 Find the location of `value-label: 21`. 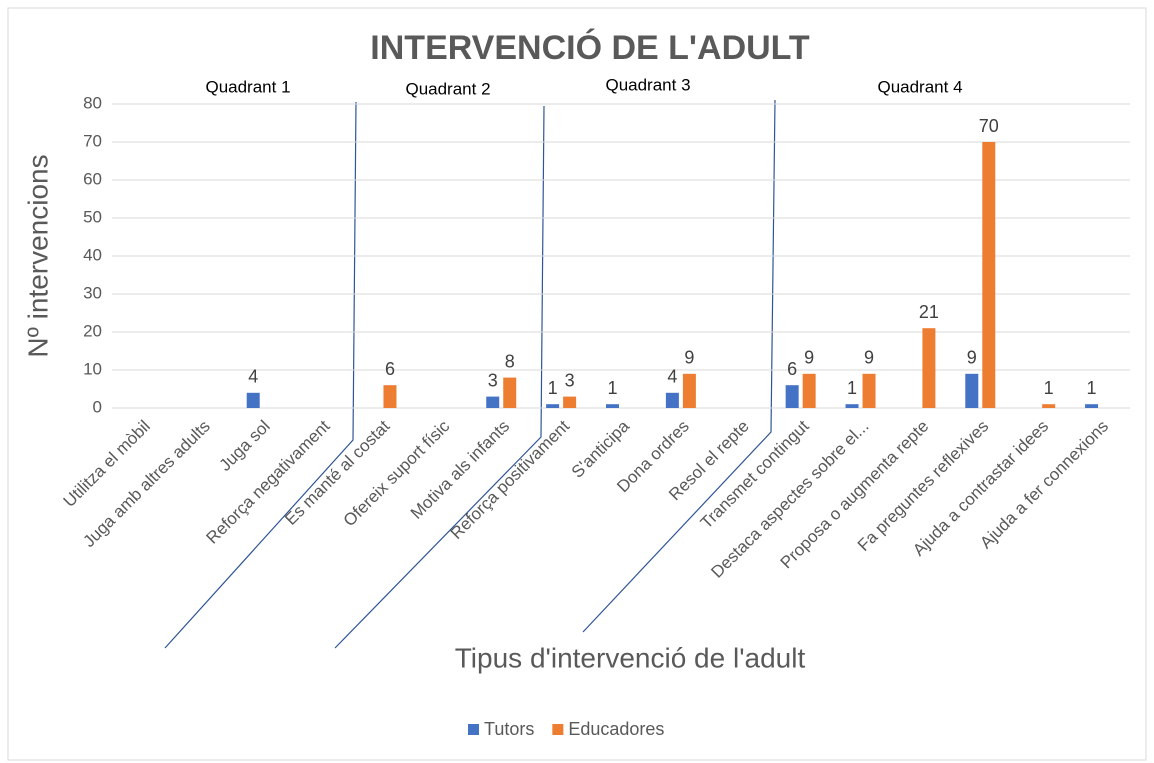

value-label: 21 is located at coordinates (929, 312).